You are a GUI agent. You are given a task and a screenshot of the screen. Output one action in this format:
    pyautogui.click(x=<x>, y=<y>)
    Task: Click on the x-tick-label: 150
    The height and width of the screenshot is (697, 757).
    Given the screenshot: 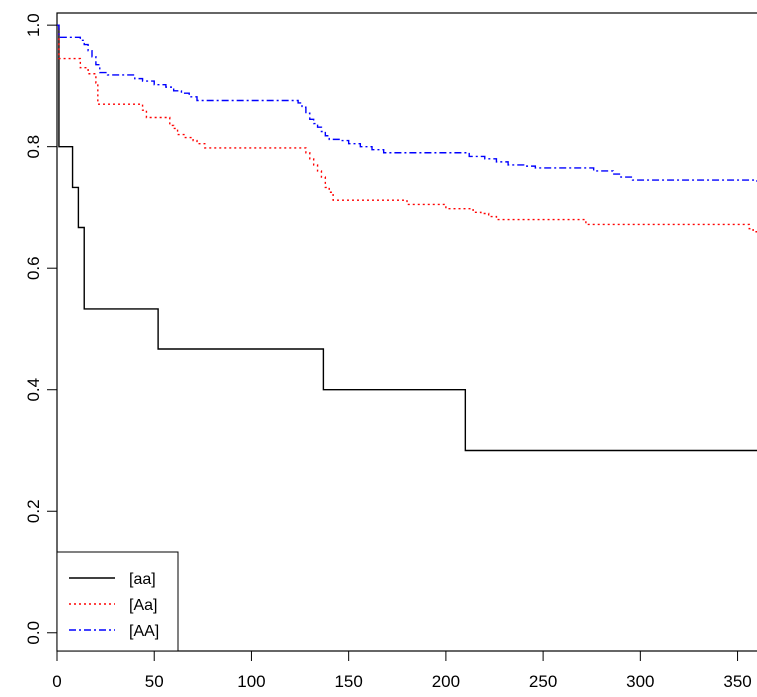 What is the action you would take?
    pyautogui.click(x=348, y=681)
    